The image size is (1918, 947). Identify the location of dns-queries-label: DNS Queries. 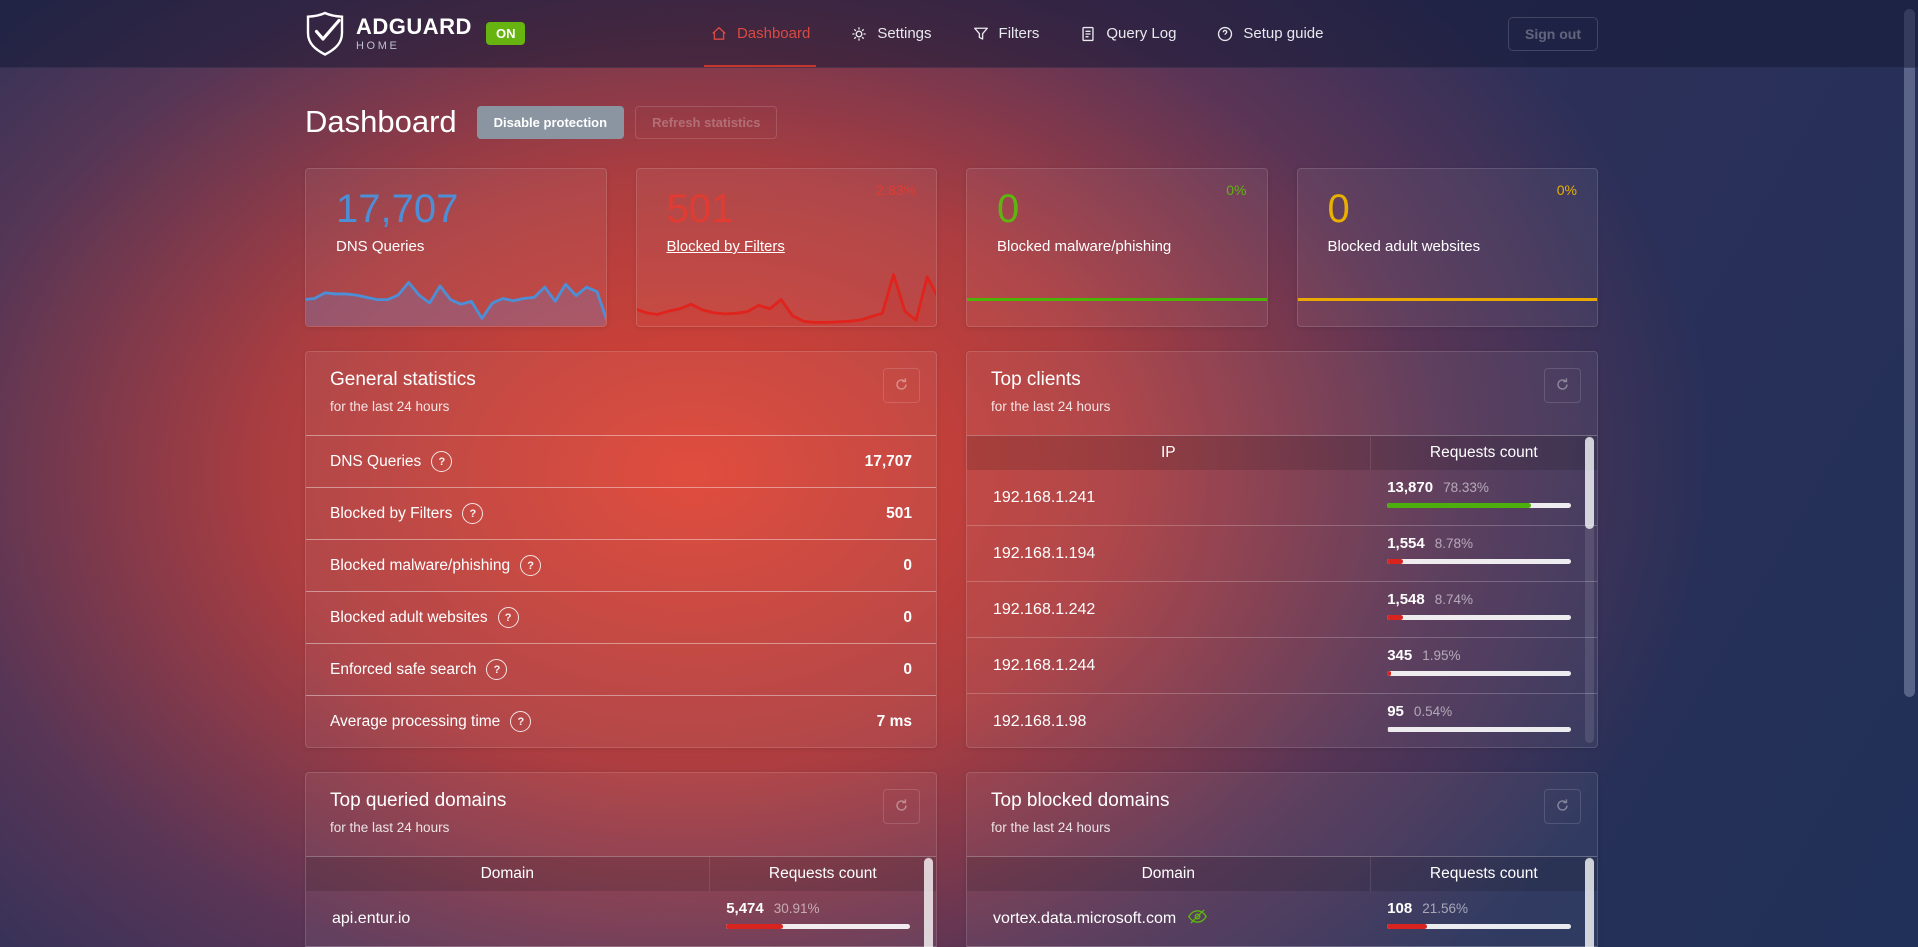
(380, 246).